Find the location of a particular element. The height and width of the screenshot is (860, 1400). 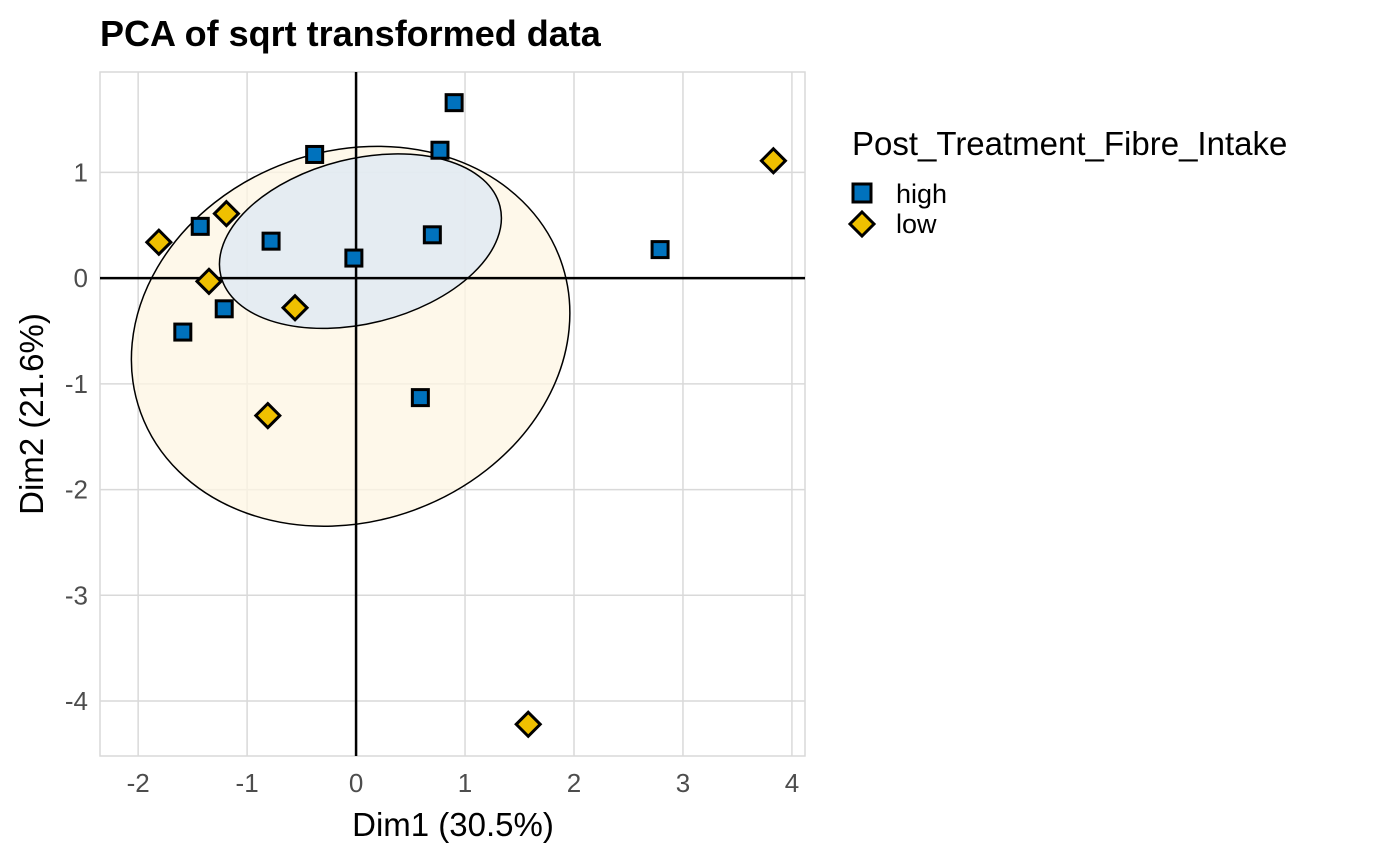

x-tick-label: -2 is located at coordinates (138, 783).